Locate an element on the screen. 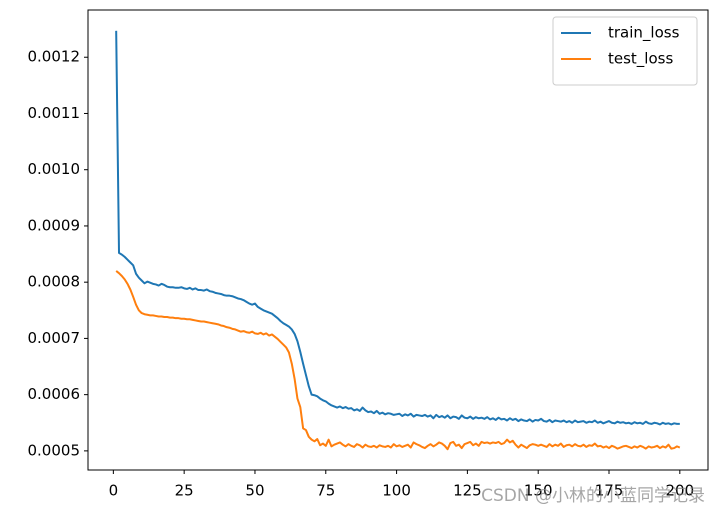  y-tick-label: 0.0010 is located at coordinates (54, 169).